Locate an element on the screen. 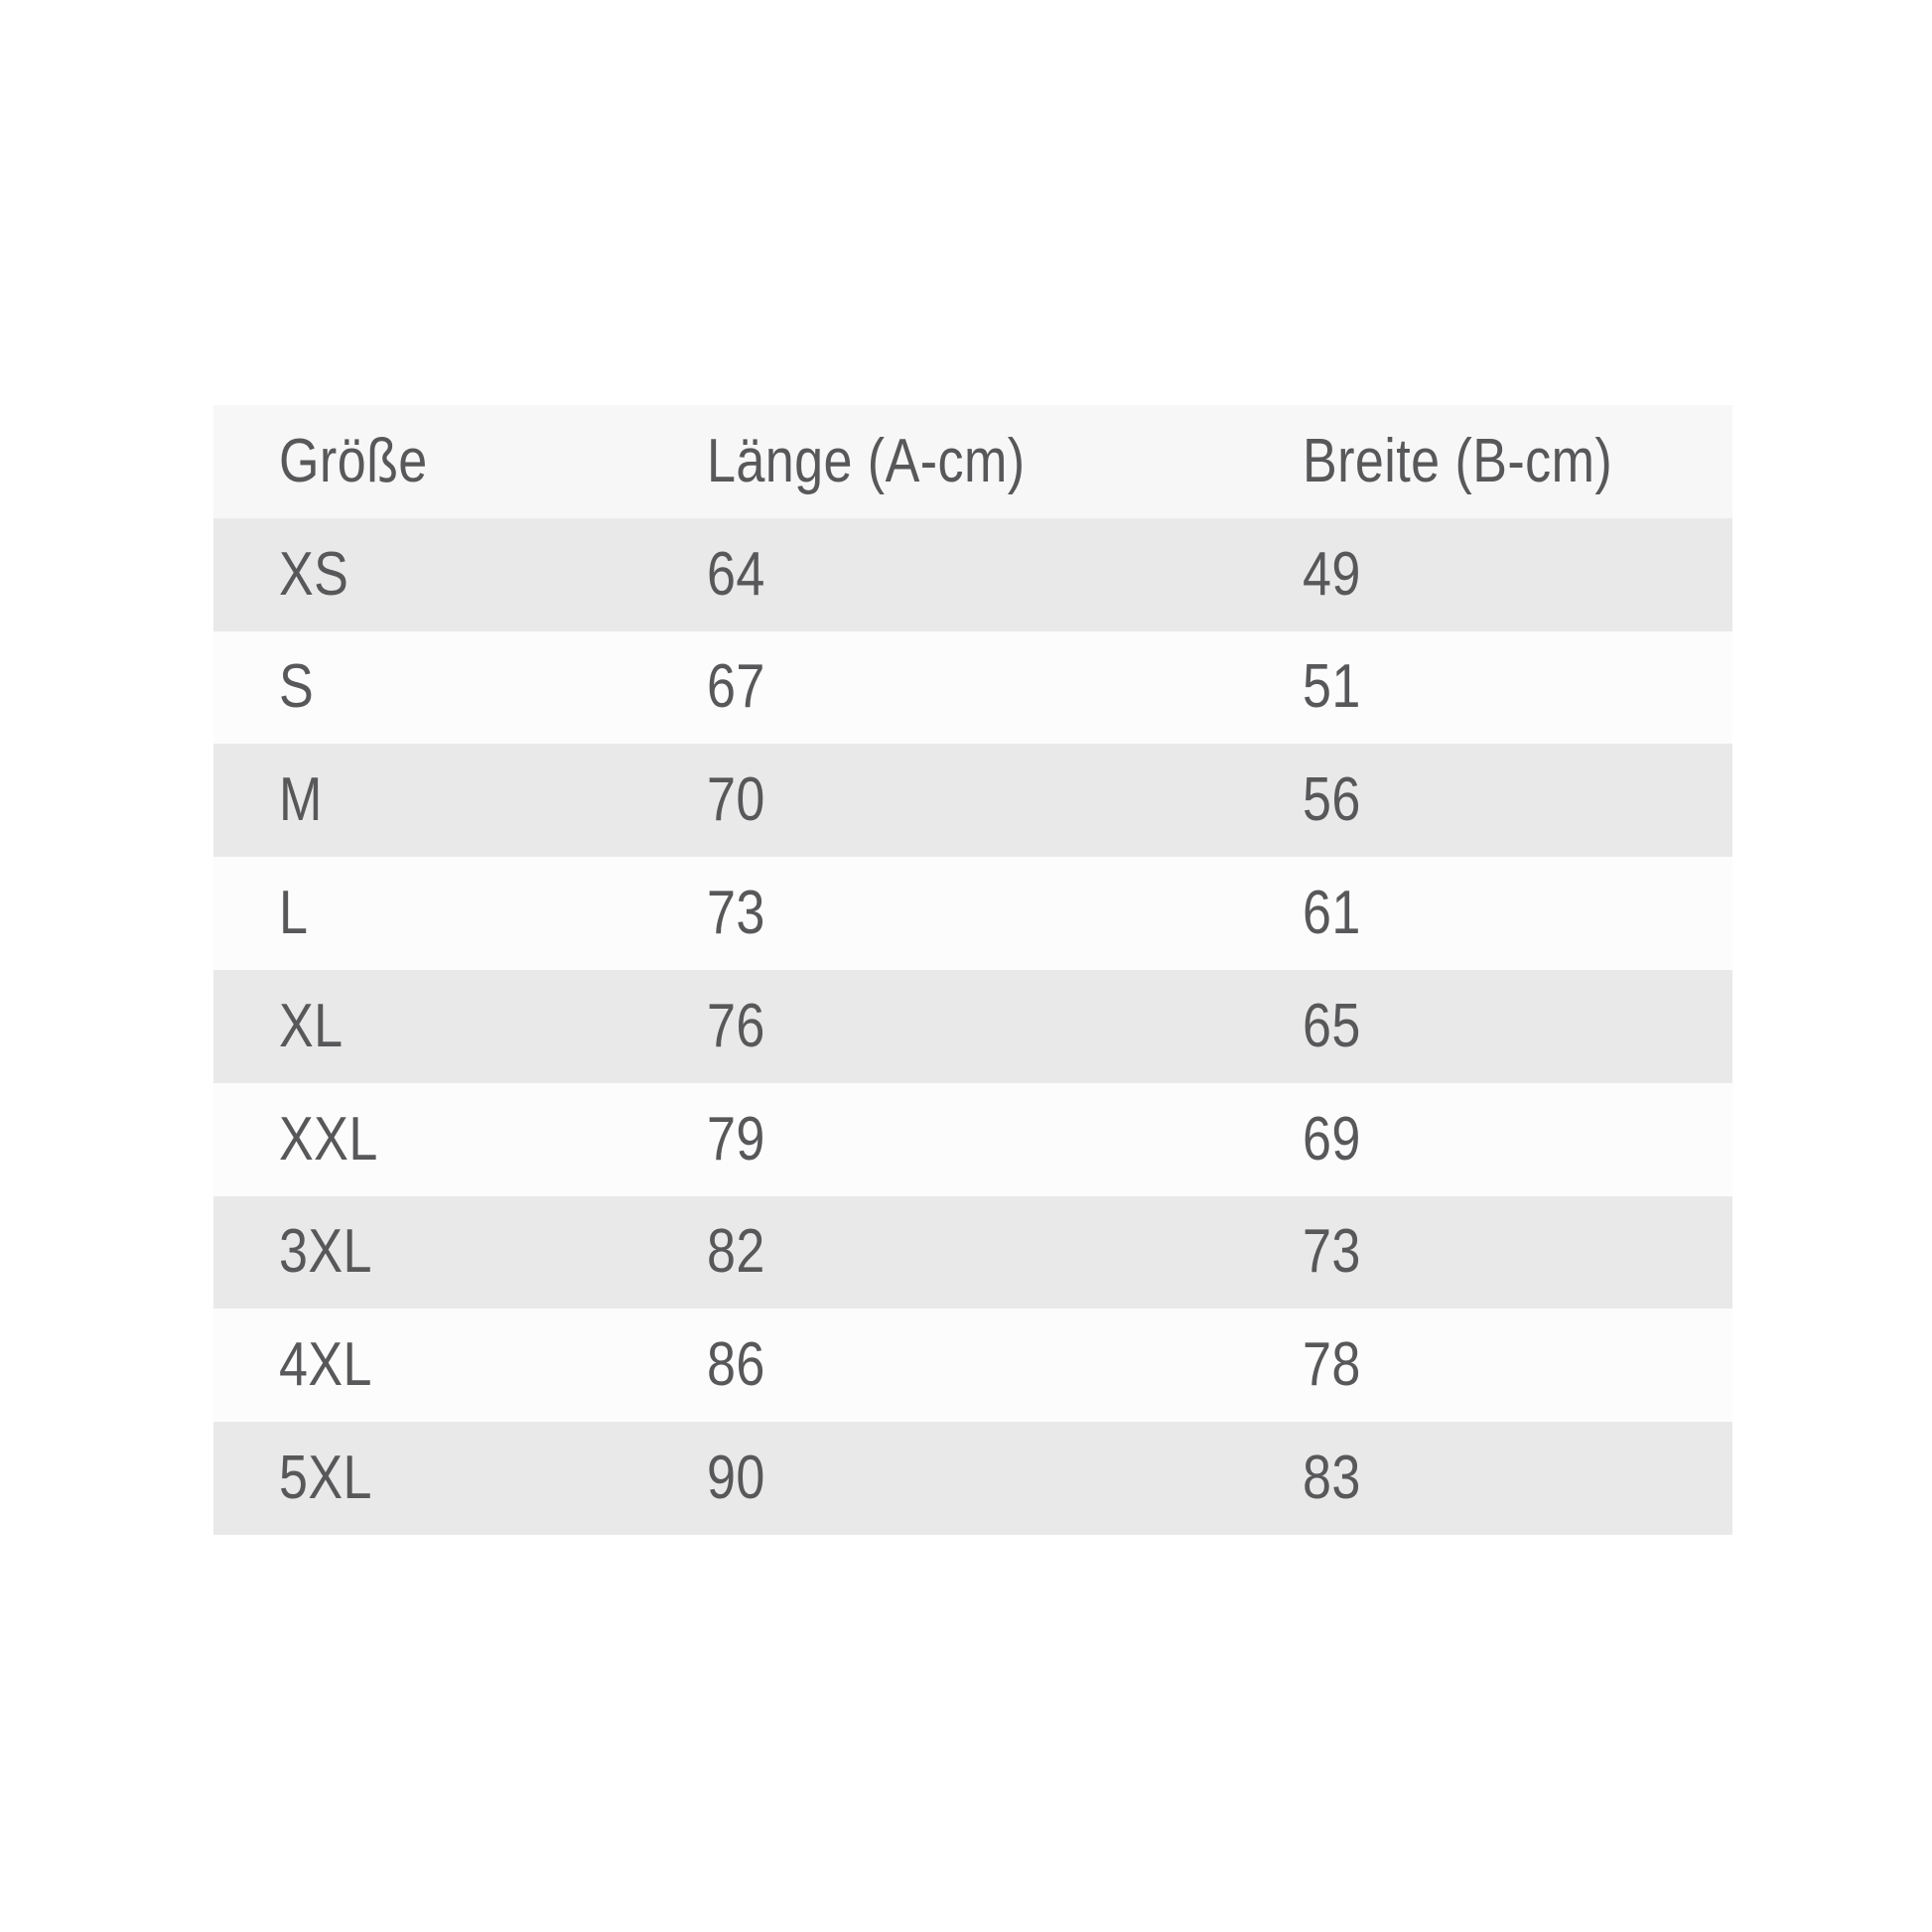  length-cell-value: 70 is located at coordinates (736, 800).